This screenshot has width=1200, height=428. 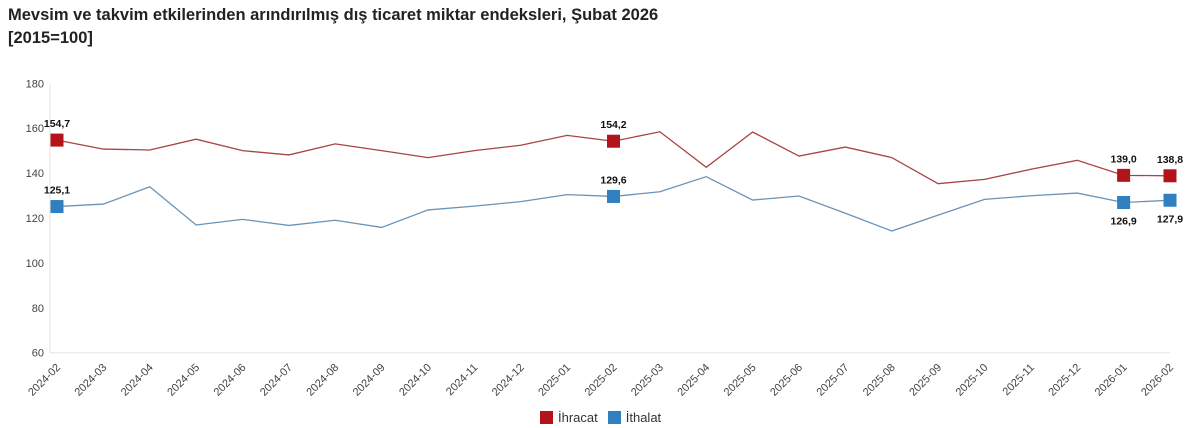 What do you see at coordinates (50, 38) in the screenshot?
I see `chart-subtitle: [2015=100]` at bounding box center [50, 38].